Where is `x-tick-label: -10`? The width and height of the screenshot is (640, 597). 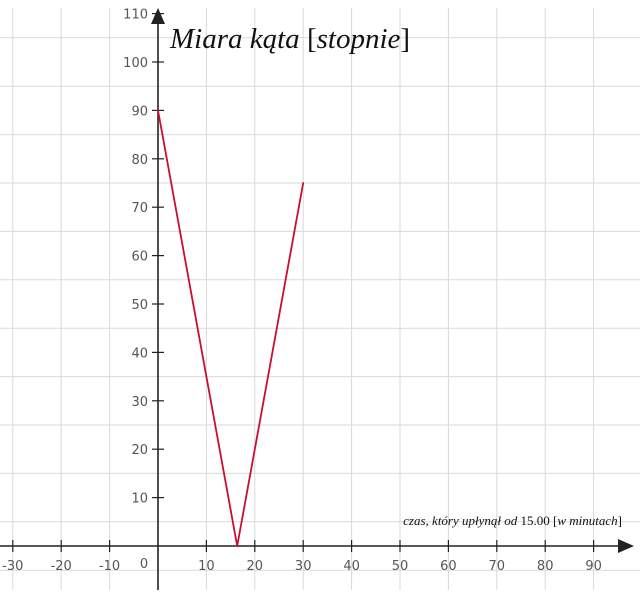
x-tick-label: -10 is located at coordinates (109, 566).